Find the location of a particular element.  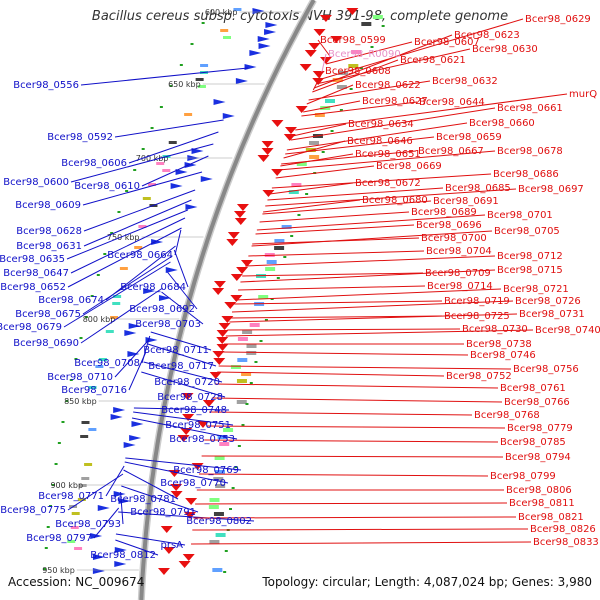

right-gene-label: Bcer98_0691 is located at coordinates (466, 201).